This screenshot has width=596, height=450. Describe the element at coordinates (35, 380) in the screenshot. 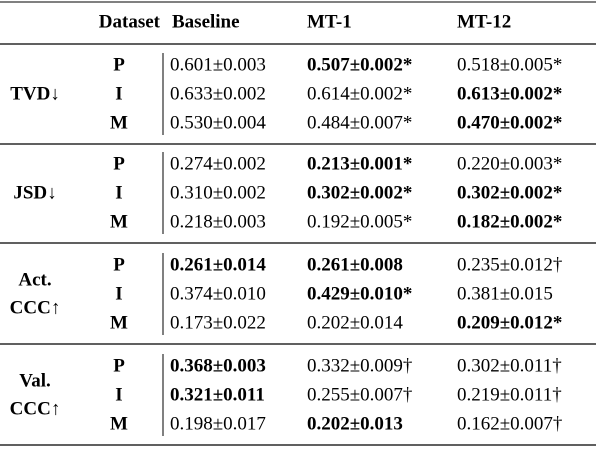

I see `metric-label: Val.` at that location.